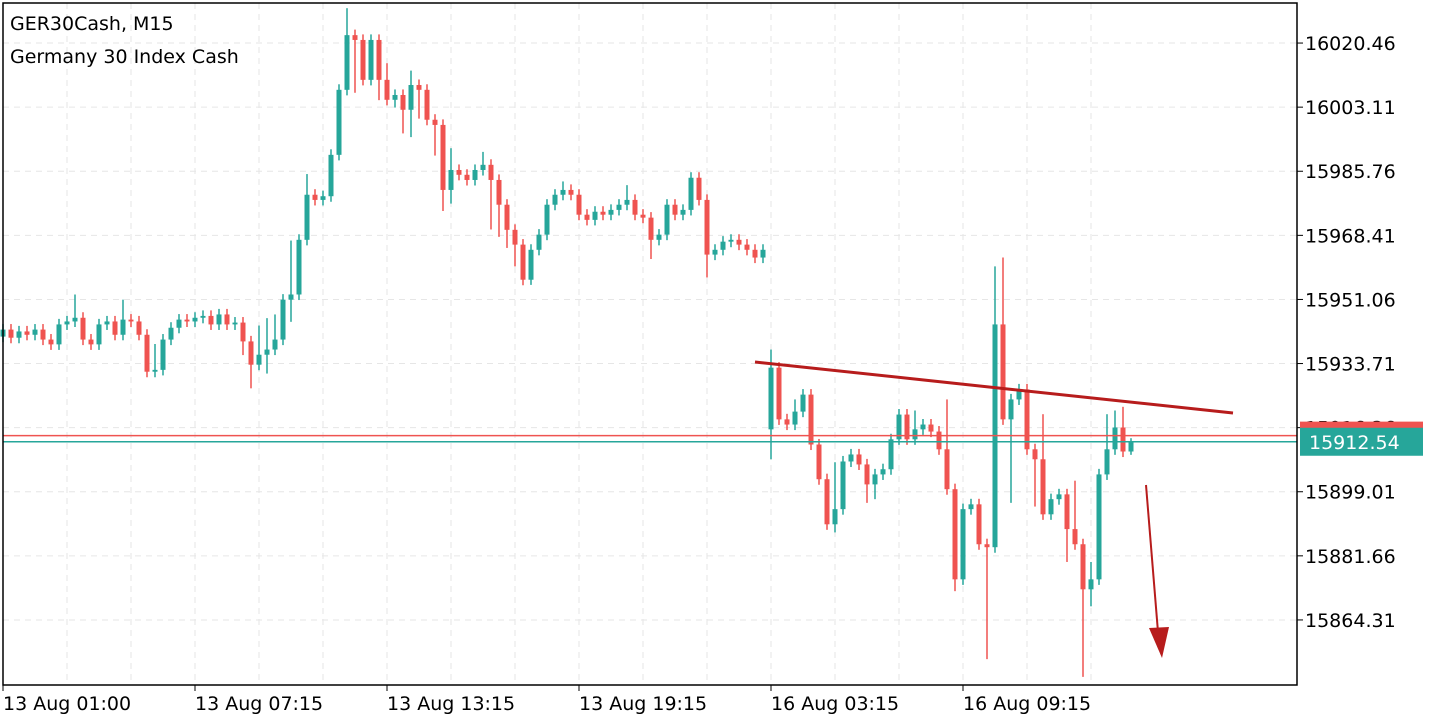 Image resolution: width=1440 pixels, height=720 pixels. Describe the element at coordinates (259, 704) in the screenshot. I see `x-tick-label: 13 Aug 07:15` at that location.